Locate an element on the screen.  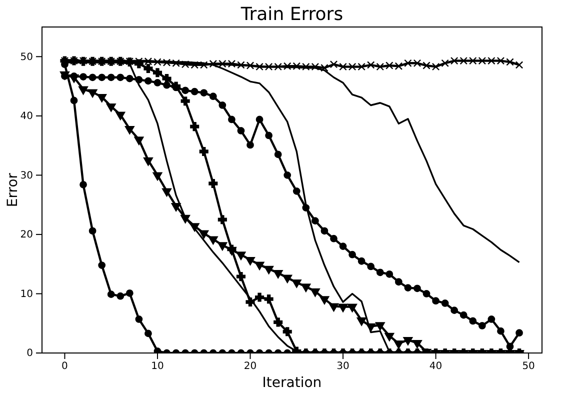
x-tick-label: 20 is located at coordinates (250, 366).